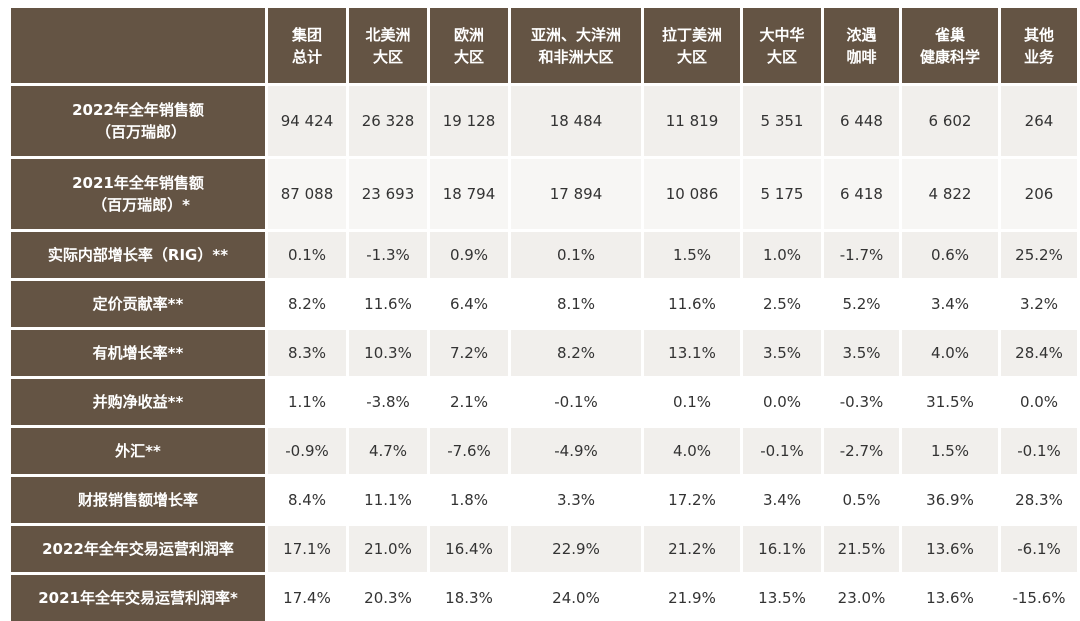  I want to click on table-cell: 6 602, so click(950, 119).